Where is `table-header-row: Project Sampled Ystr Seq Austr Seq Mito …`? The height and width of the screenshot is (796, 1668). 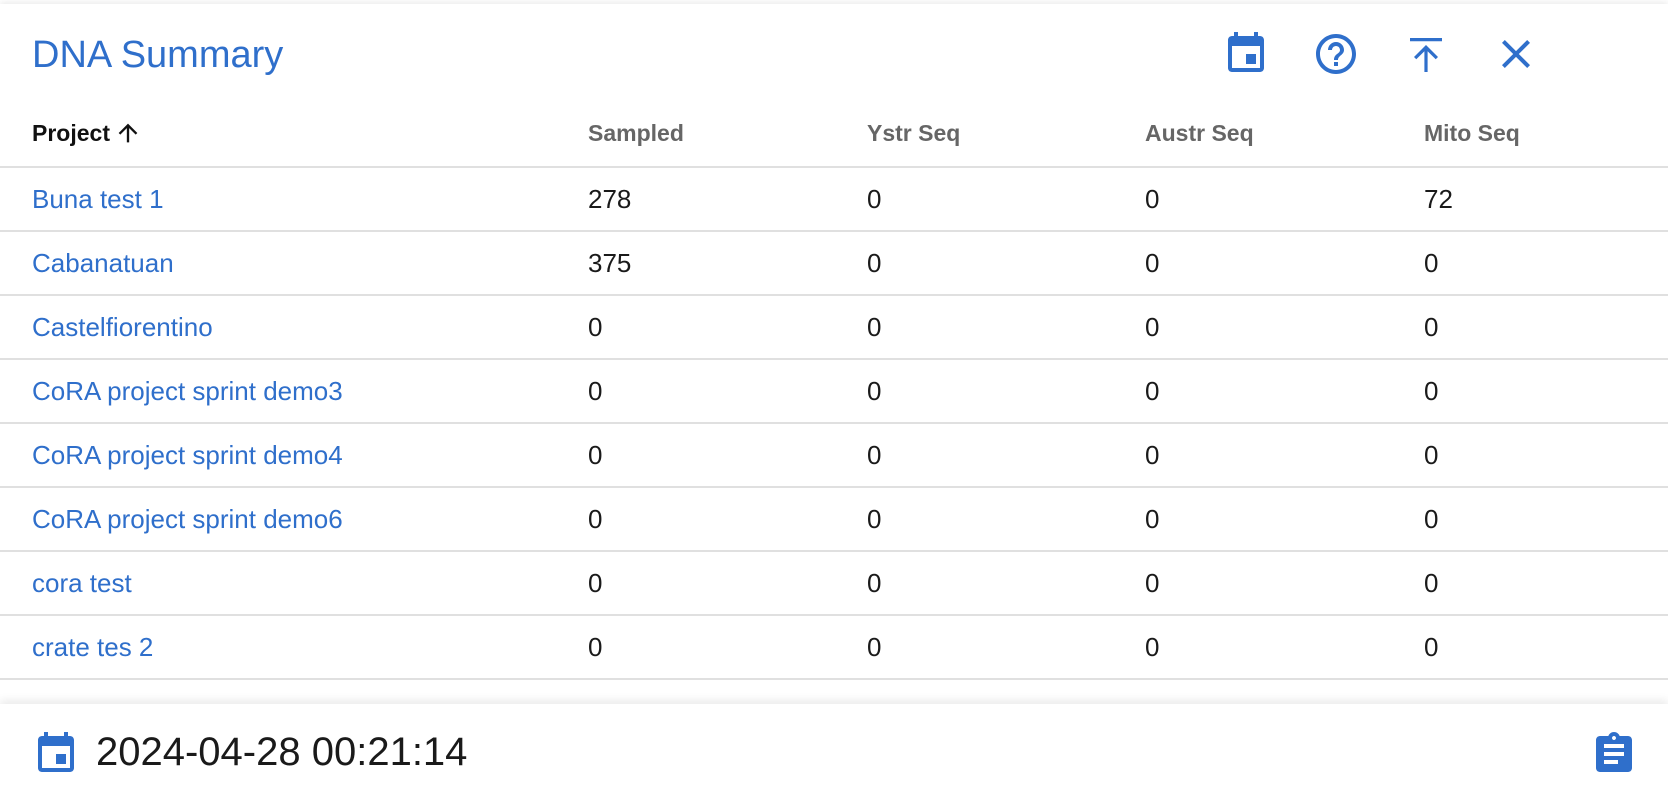
table-header-row: Project Sampled Ystr Seq Austr Seq Mito … is located at coordinates (834, 134).